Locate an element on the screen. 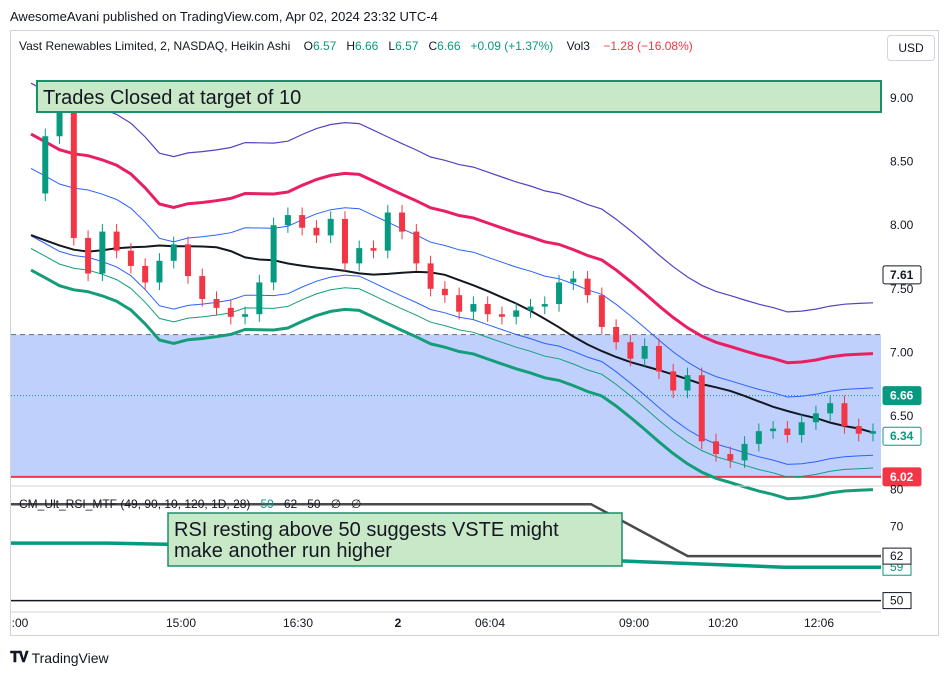  change-value: +0.09 (+1.37%) is located at coordinates (512, 46).